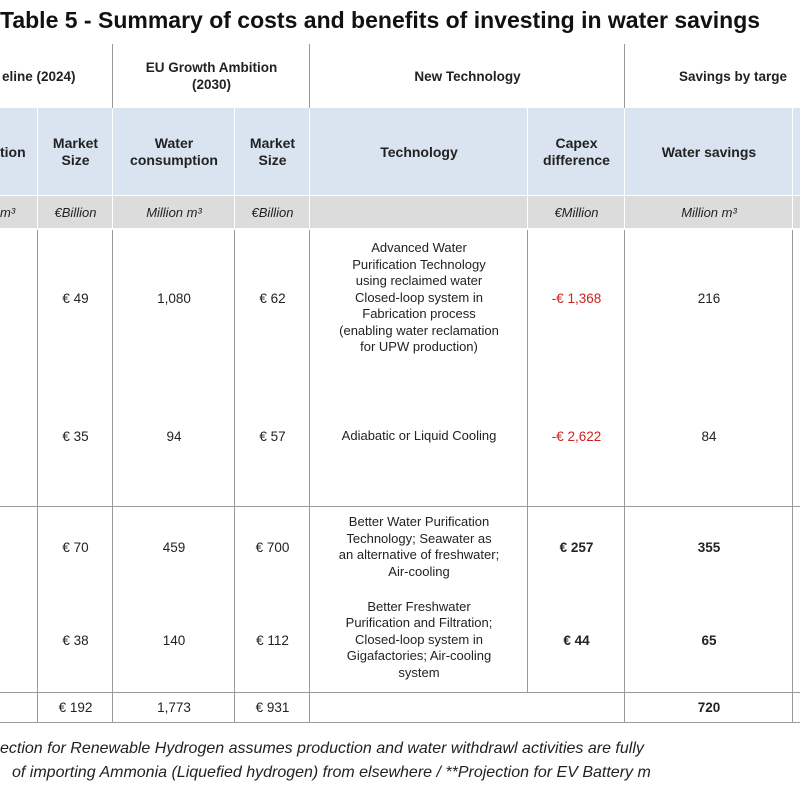 The height and width of the screenshot is (800, 800). Describe the element at coordinates (419, 248) in the screenshot. I see `technology-line: Advanced Water` at that location.